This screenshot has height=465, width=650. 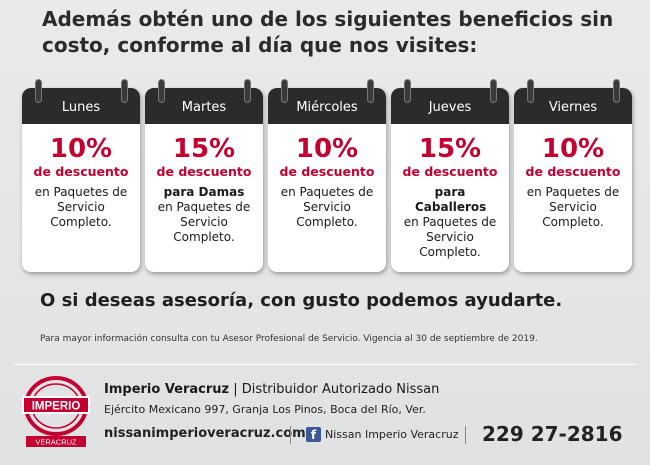 What do you see at coordinates (167, 389) in the screenshot?
I see `dealer-name: Imperio Veracruz` at bounding box center [167, 389].